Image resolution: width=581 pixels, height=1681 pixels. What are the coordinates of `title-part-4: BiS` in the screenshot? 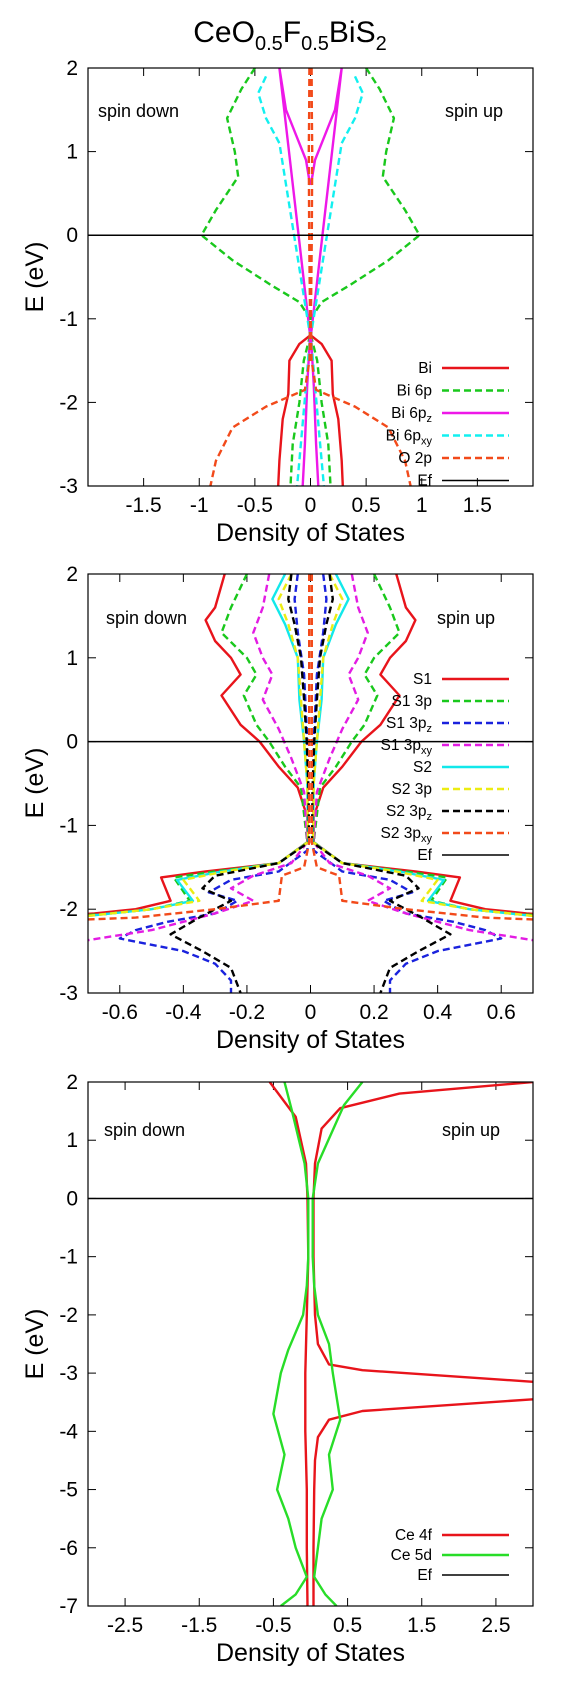 It's located at (352, 32).